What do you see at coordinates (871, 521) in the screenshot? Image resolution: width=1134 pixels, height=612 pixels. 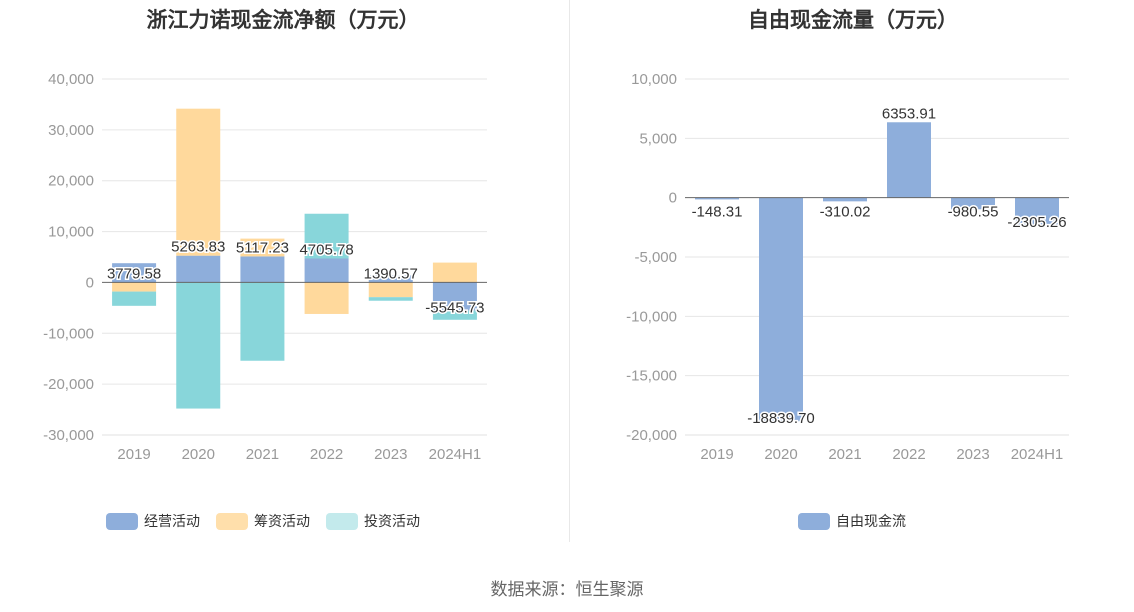 I see `legend-label-free-cashflow: 自由现金流` at bounding box center [871, 521].